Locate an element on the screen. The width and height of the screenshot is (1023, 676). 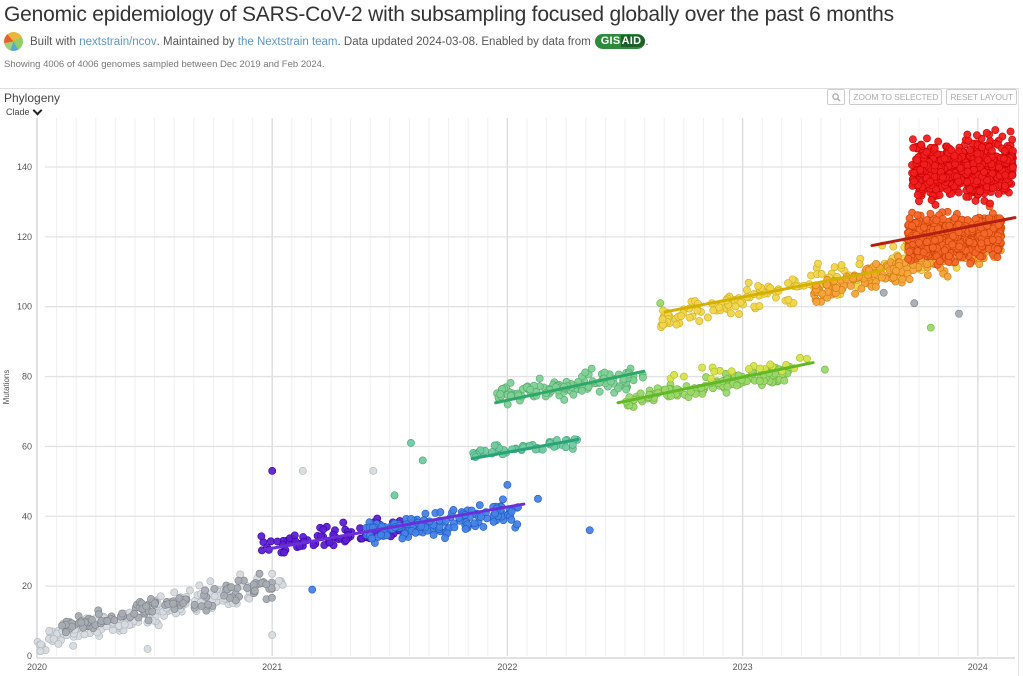
nextstrain-team-link: the Nextstrain team is located at coordinates (287, 41).